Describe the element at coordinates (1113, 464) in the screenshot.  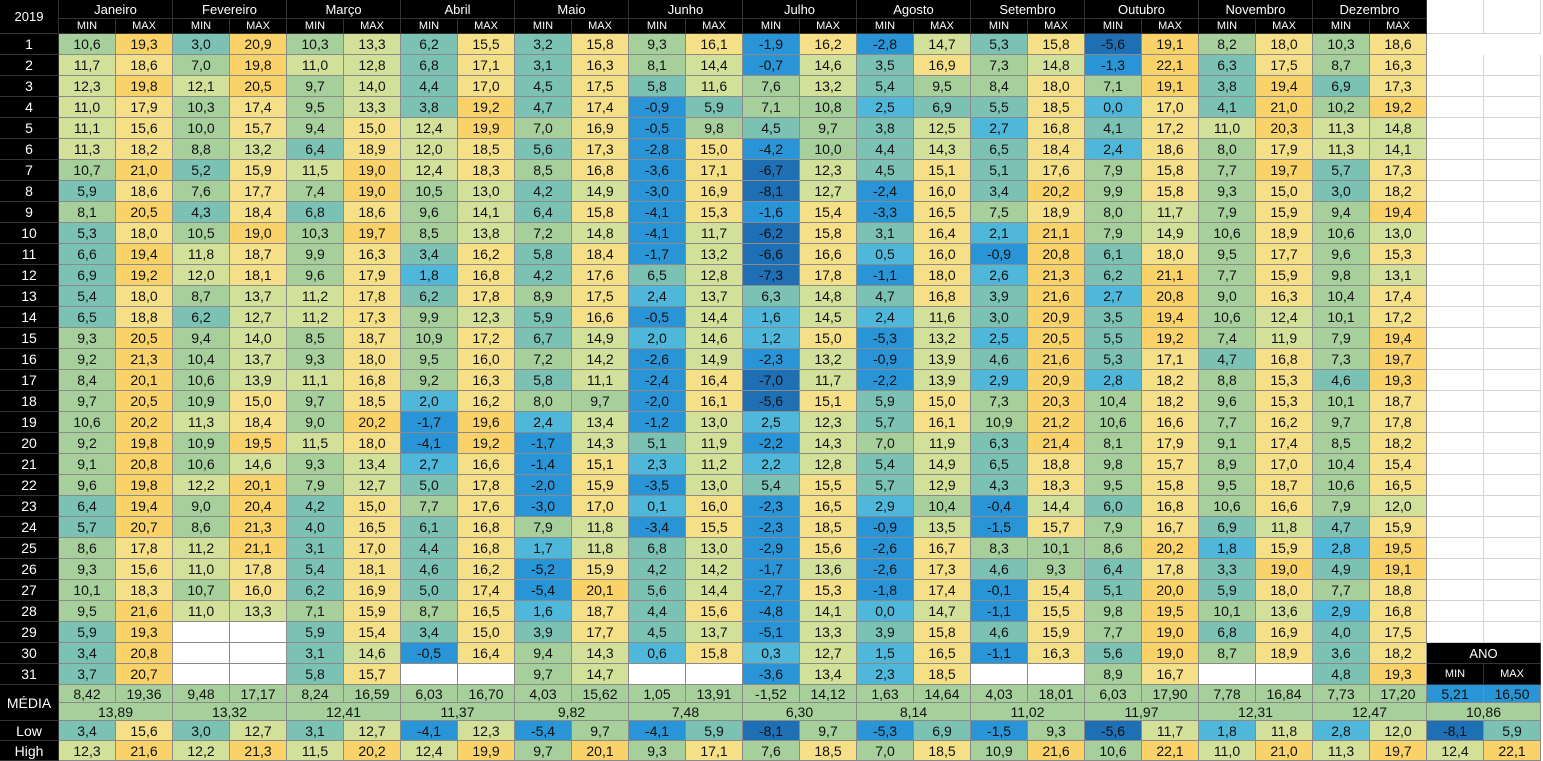
I see `cell-min: 9,8` at that location.